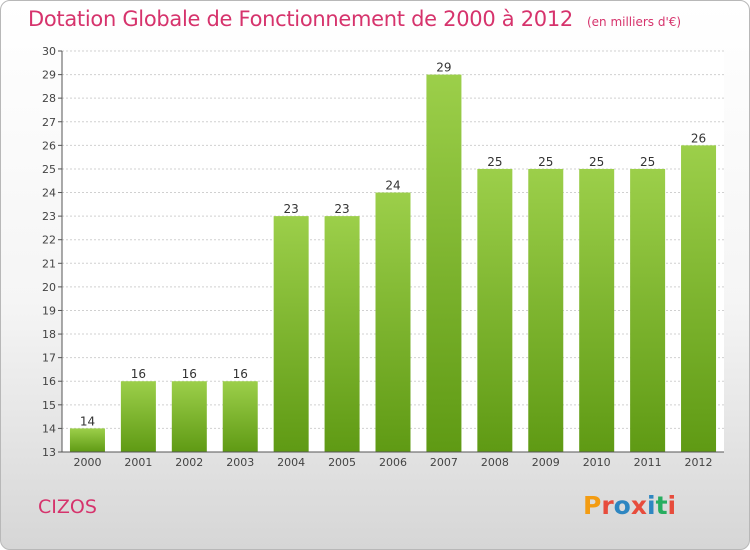  Describe the element at coordinates (648, 462) in the screenshot. I see `x-tick-label: 2011` at that location.